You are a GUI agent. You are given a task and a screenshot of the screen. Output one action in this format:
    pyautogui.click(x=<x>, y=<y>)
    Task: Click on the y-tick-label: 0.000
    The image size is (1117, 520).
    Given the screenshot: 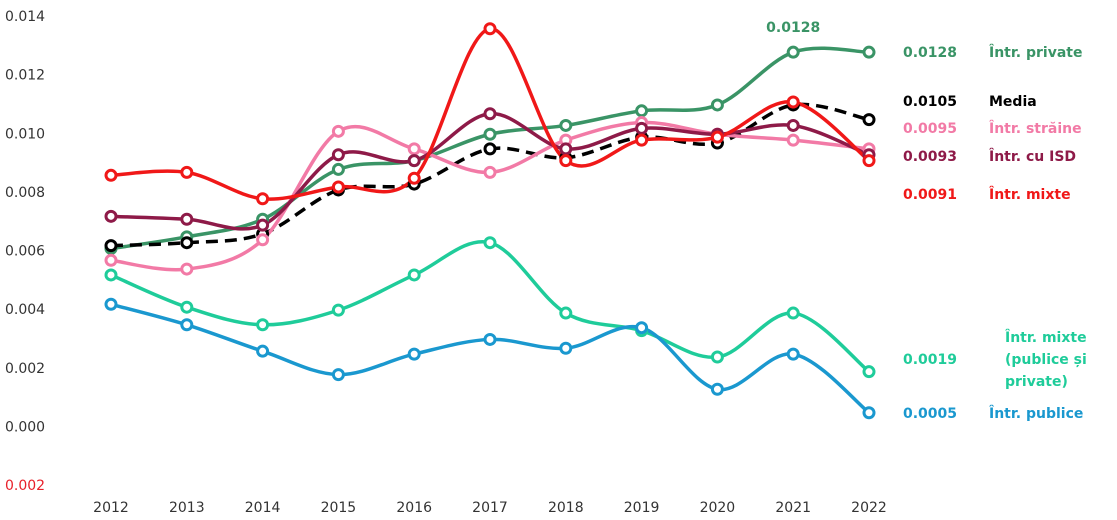 What is the action you would take?
    pyautogui.click(x=25, y=427)
    